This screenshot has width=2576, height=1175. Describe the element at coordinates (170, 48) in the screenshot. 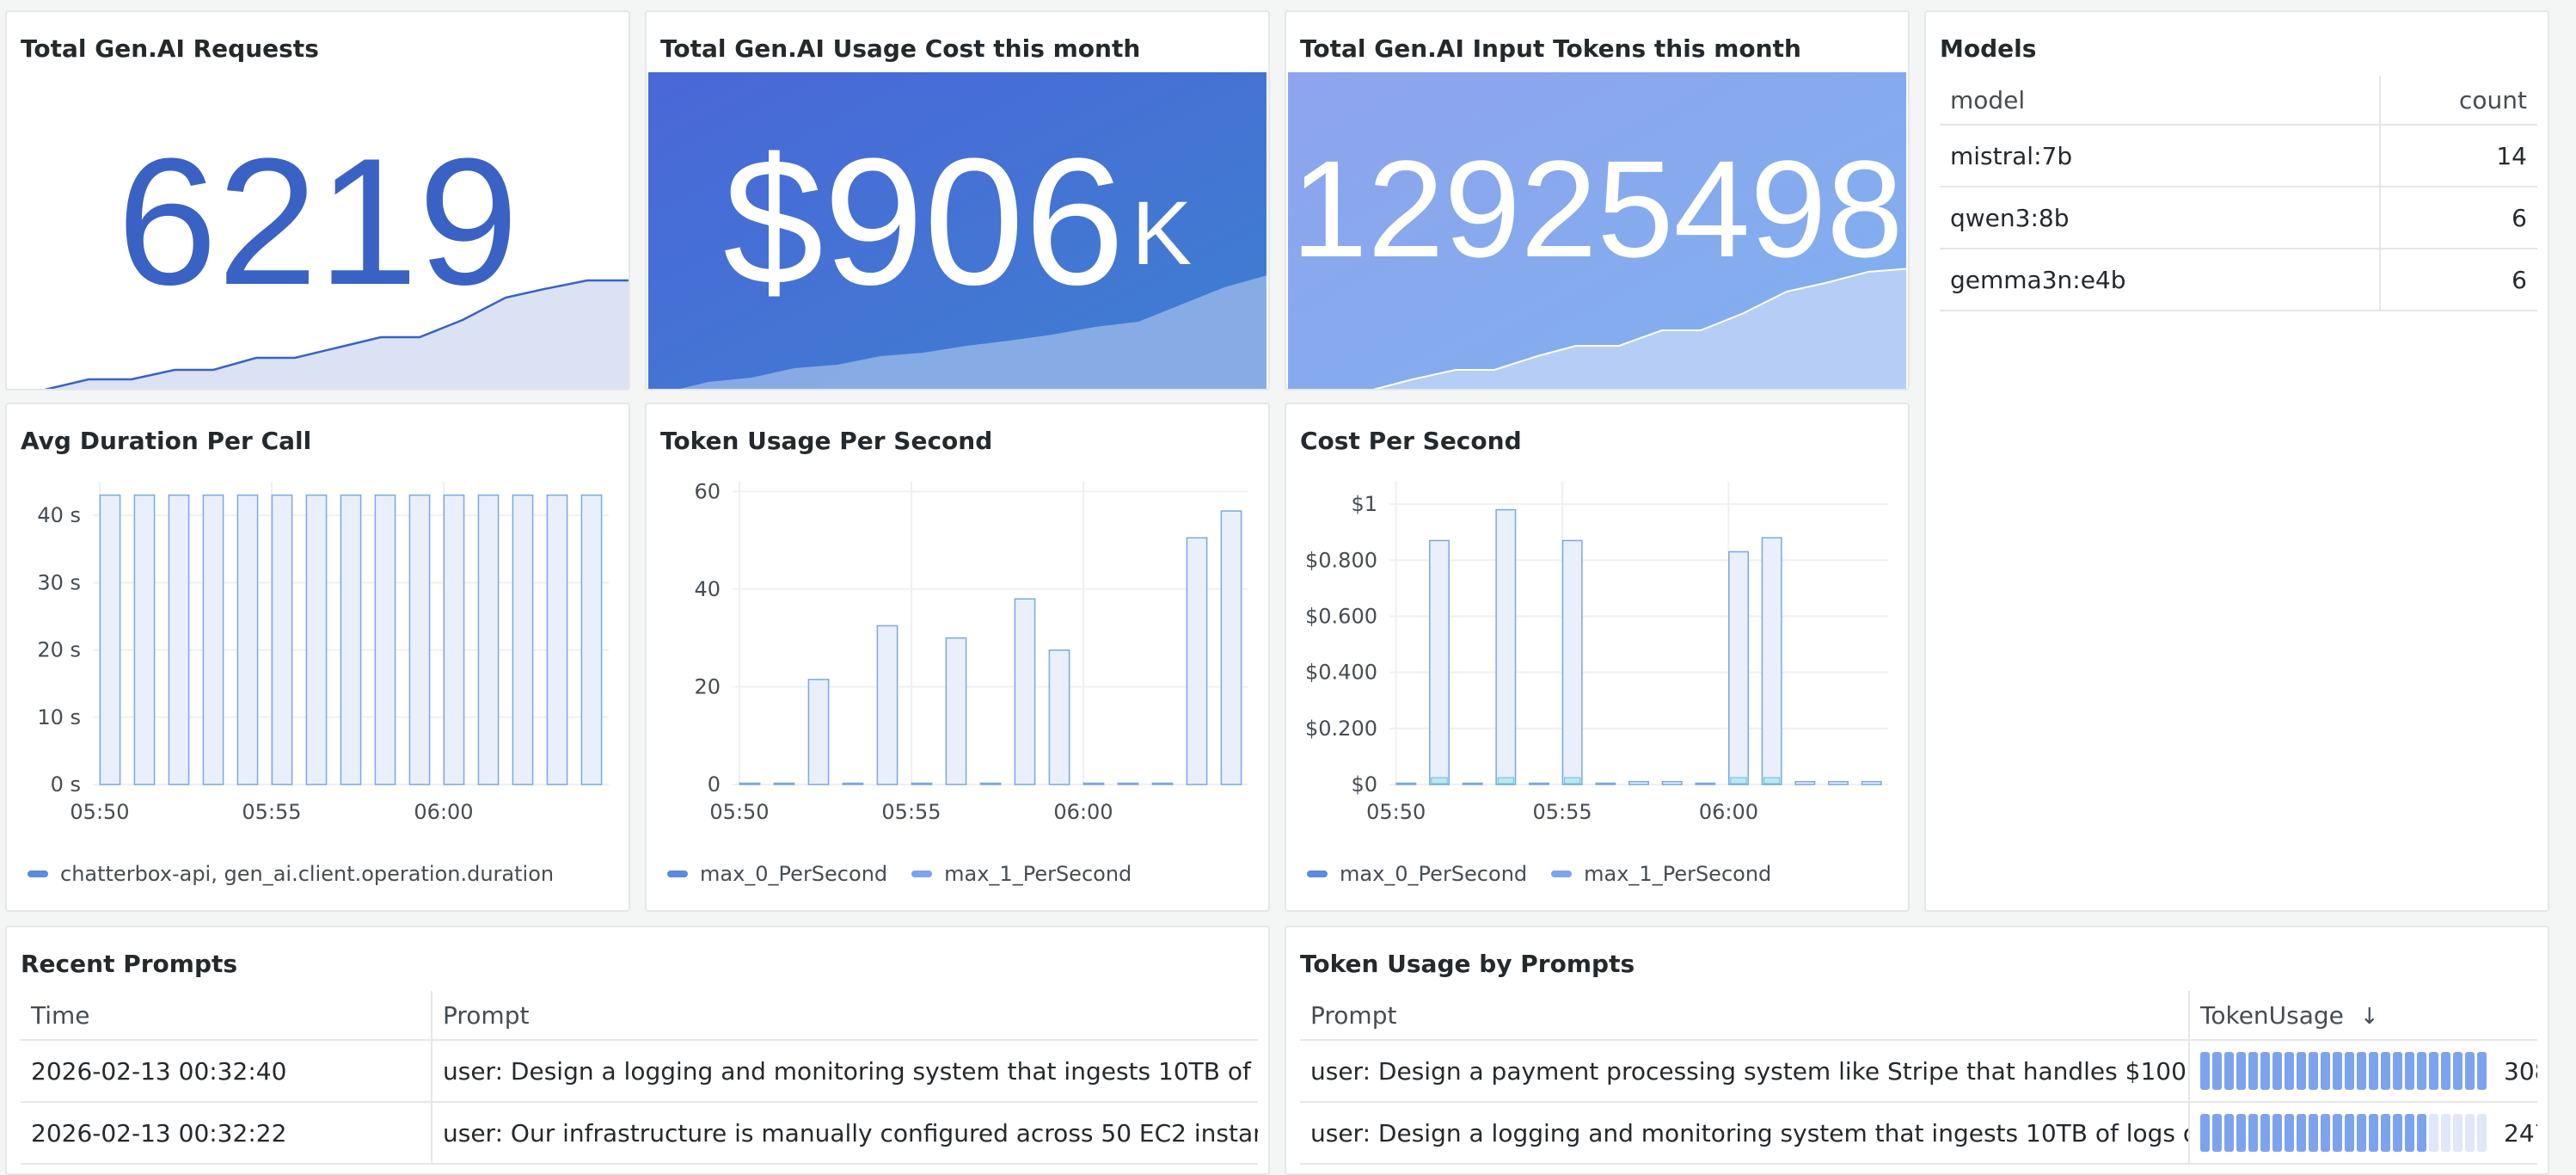

I see `panel-title: Total Gen.AI Requests` at that location.